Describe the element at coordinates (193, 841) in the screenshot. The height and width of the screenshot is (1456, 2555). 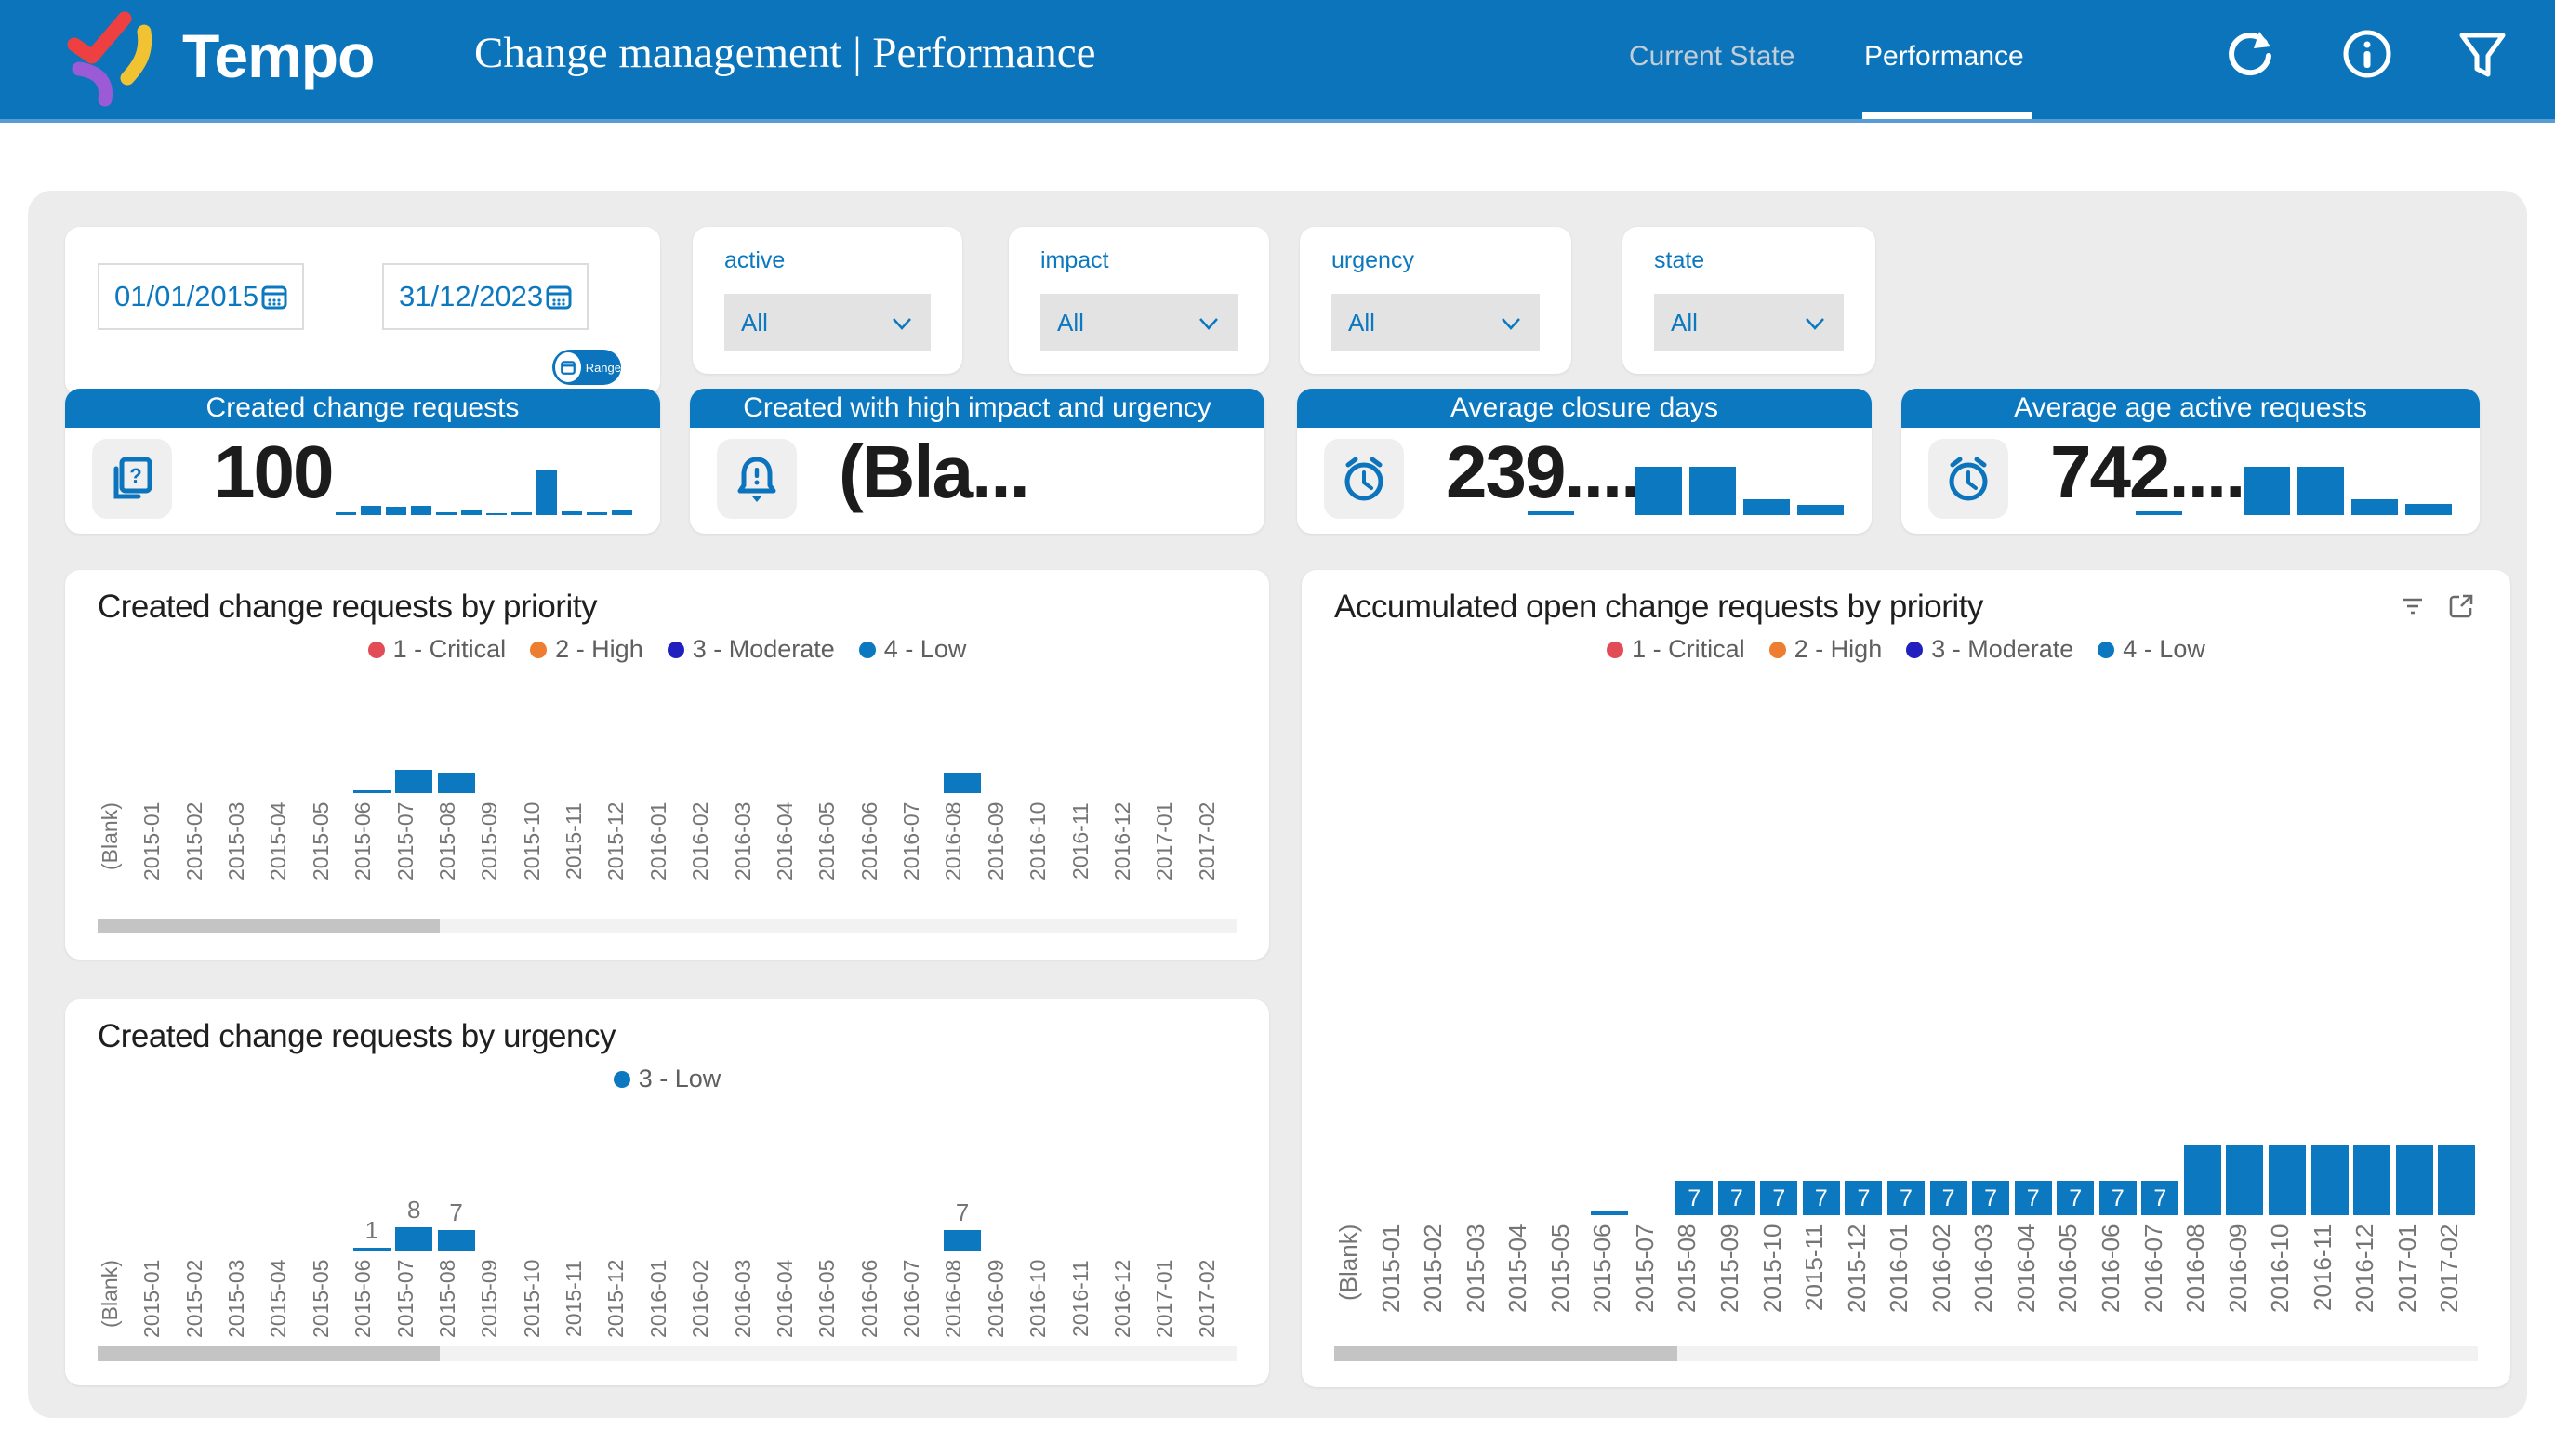
I see `x-tick-2015-02: 2015-02` at that location.